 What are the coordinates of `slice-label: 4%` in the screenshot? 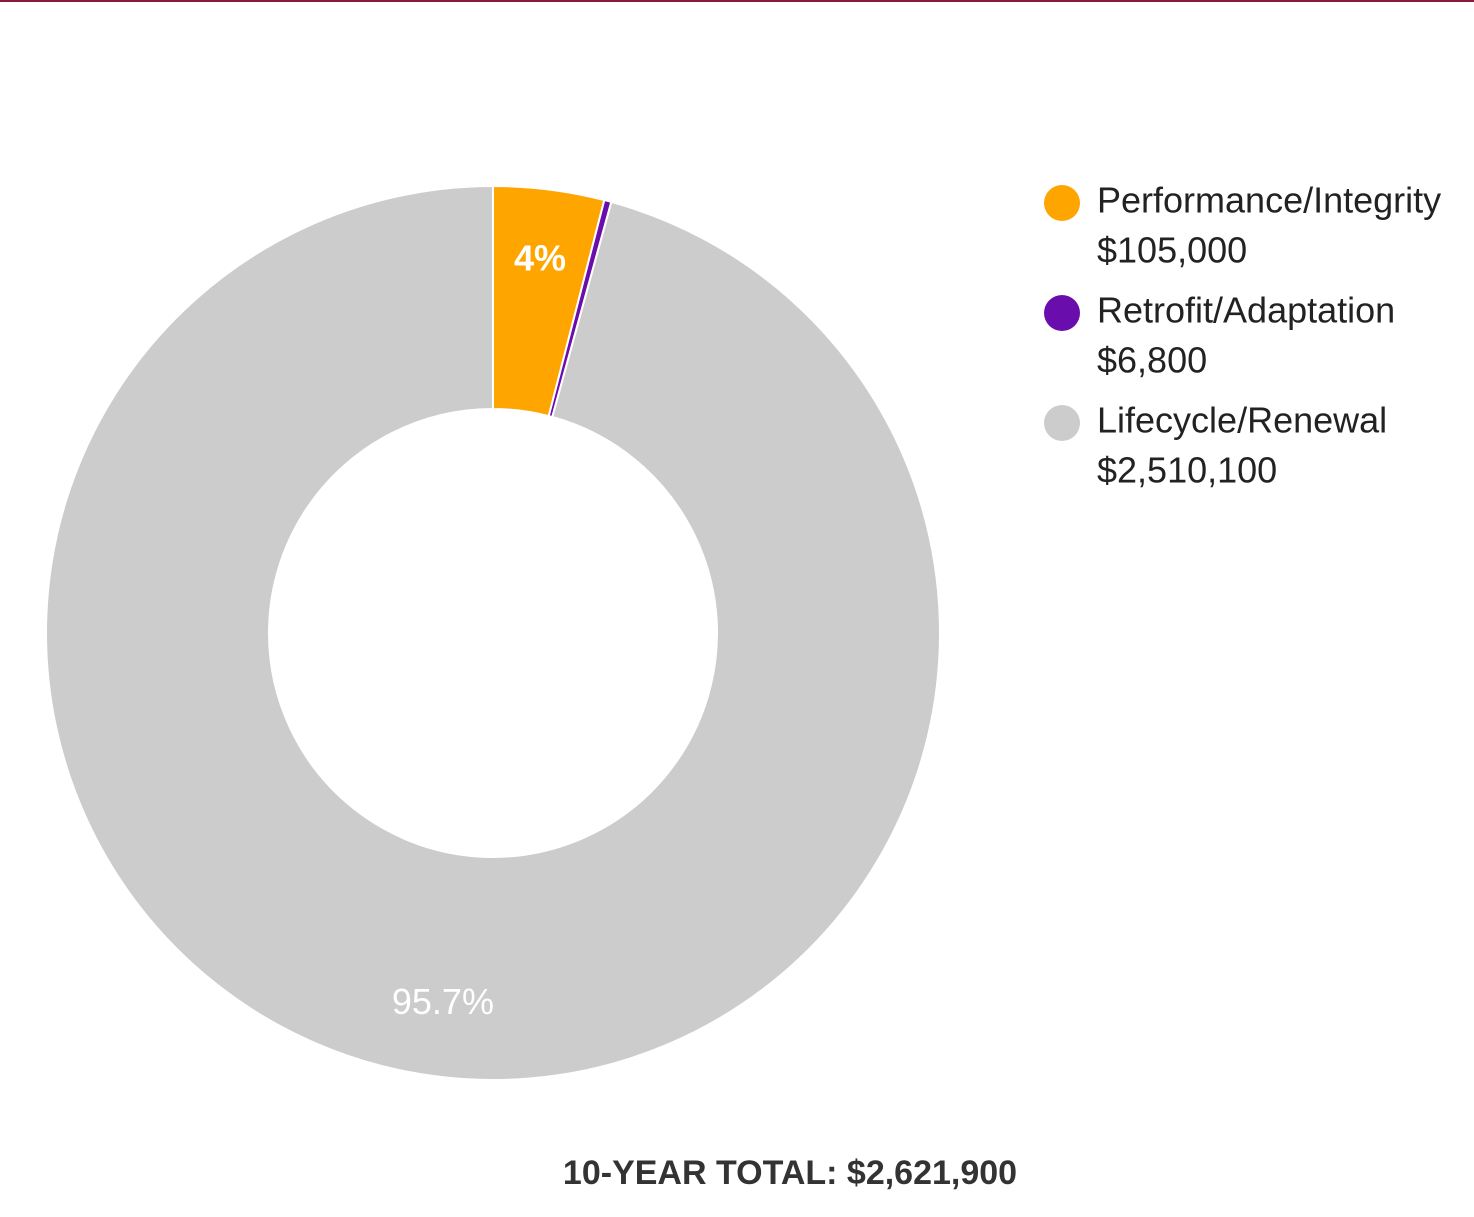 It's located at (540, 257).